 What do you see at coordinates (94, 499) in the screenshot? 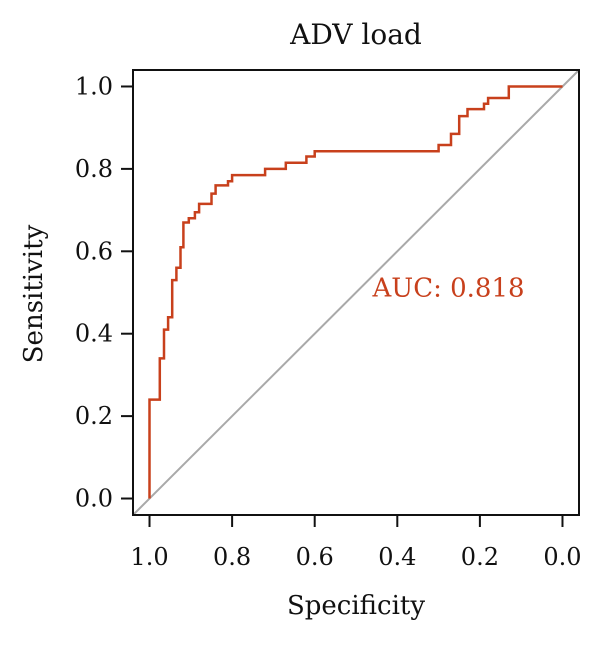
I see `y-tick-label: 0.0` at bounding box center [94, 499].